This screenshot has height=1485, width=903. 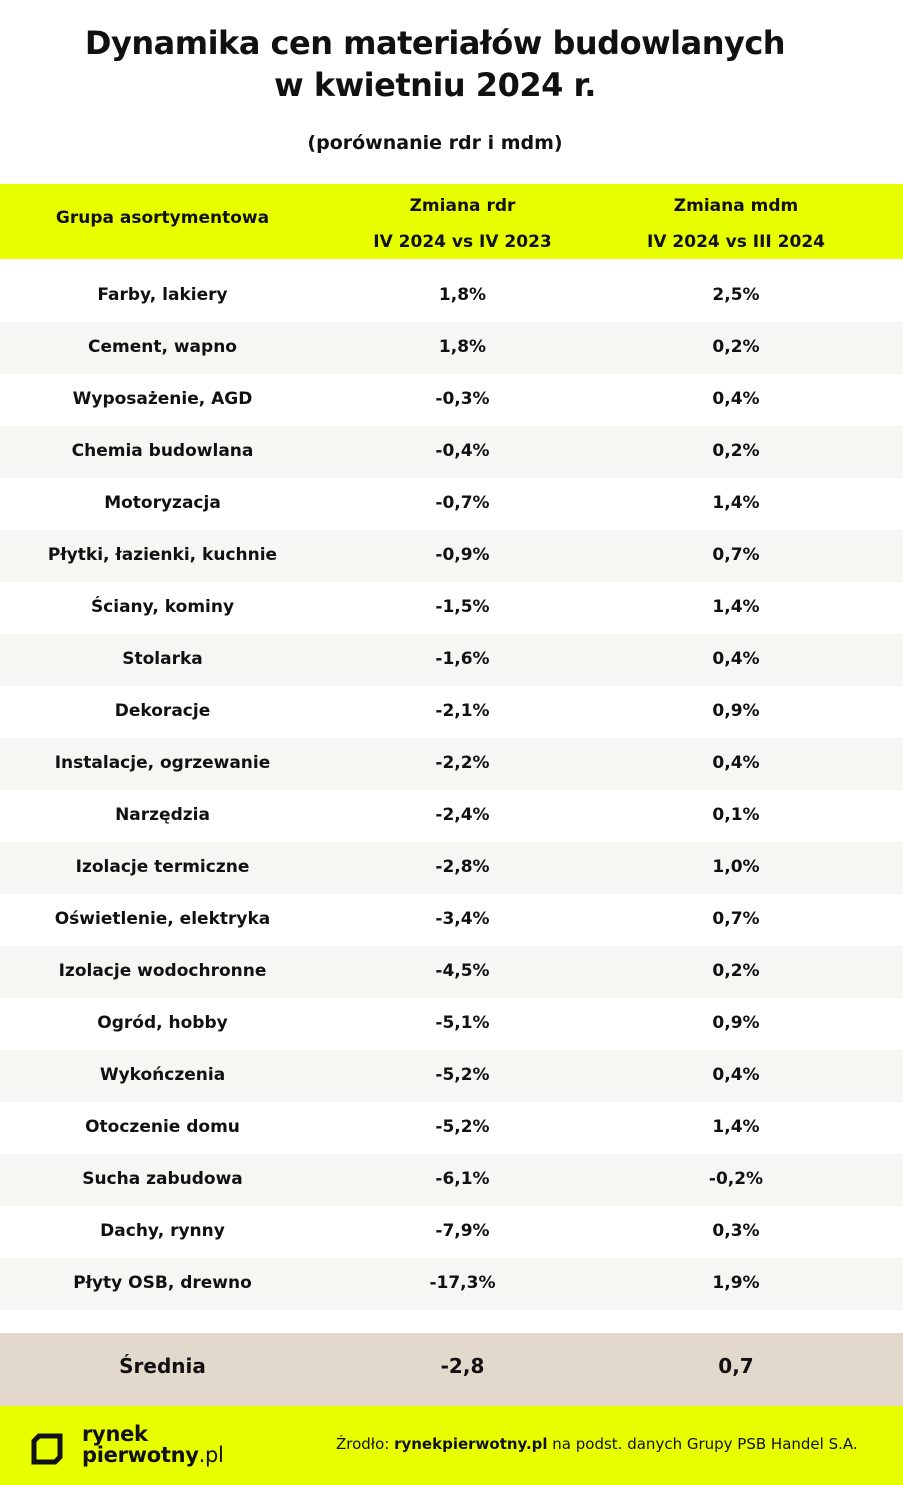 What do you see at coordinates (162, 399) in the screenshot?
I see `cell-group: Wyposażenie, AGD` at bounding box center [162, 399].